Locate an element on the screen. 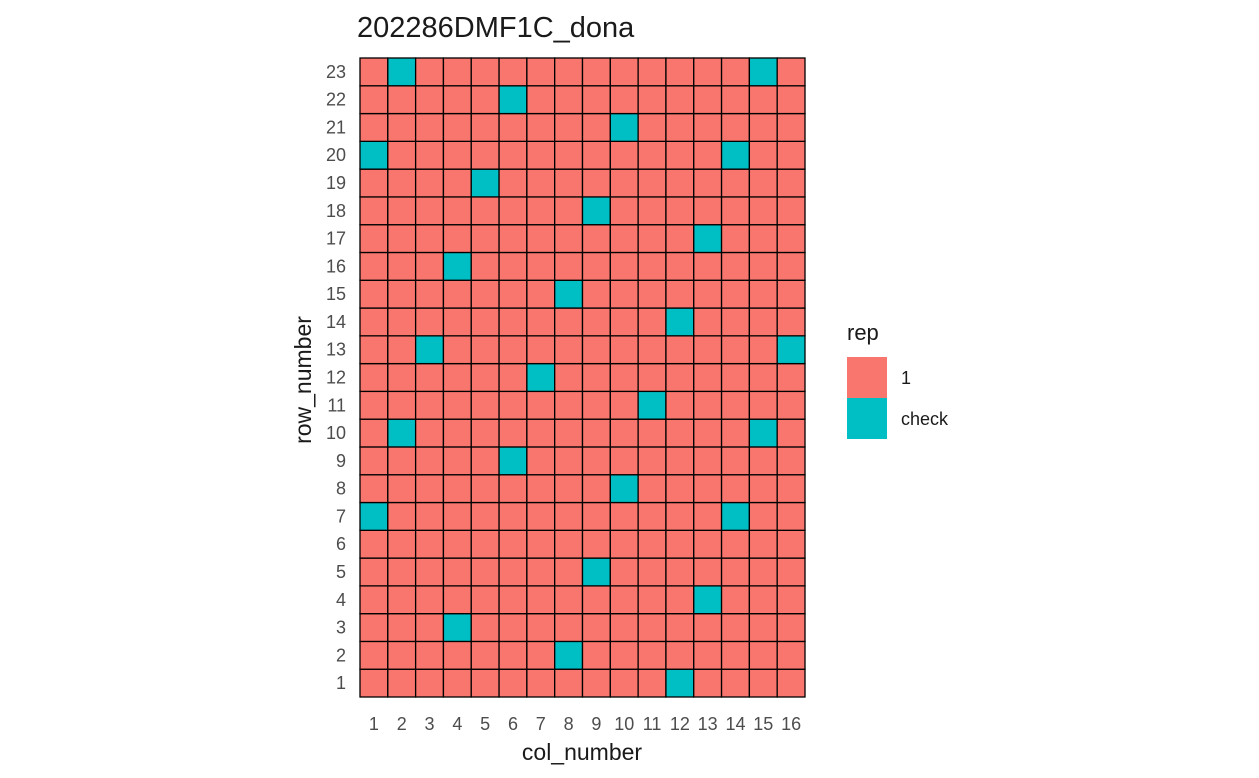 The image size is (1259, 778). x-tick-label: 7 is located at coordinates (541, 724).